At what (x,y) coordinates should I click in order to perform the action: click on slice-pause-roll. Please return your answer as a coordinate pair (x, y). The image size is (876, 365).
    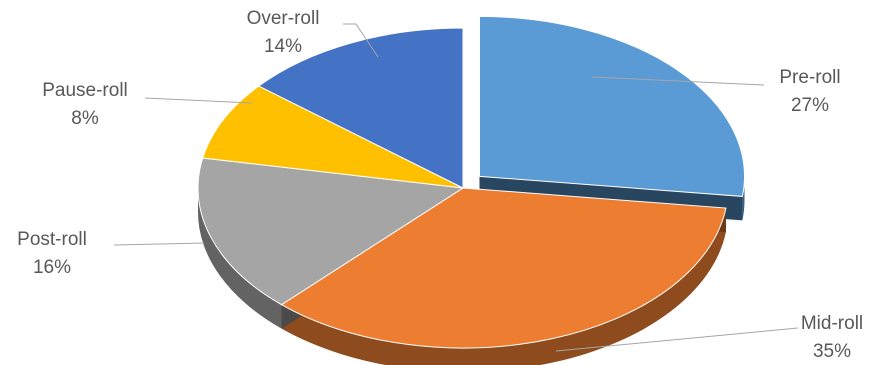
    Looking at the image, I should click on (333, 137).